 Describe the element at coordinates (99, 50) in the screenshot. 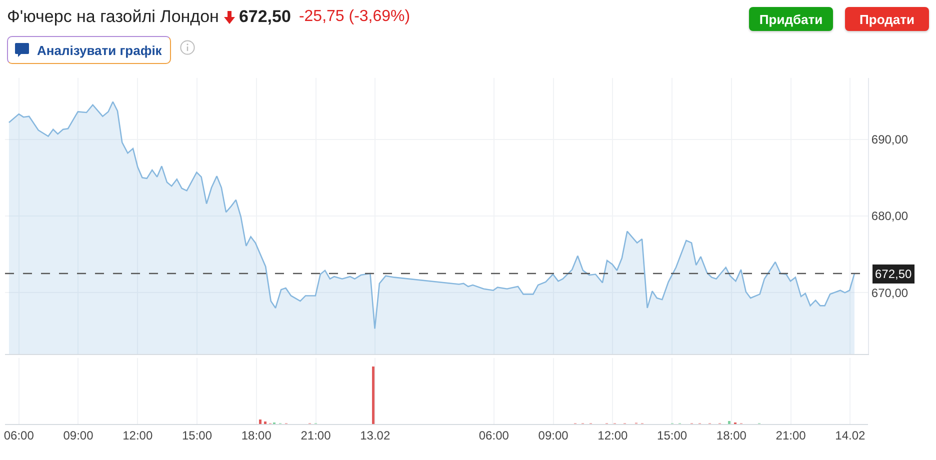

I see `text: Аналізувати графік` at that location.